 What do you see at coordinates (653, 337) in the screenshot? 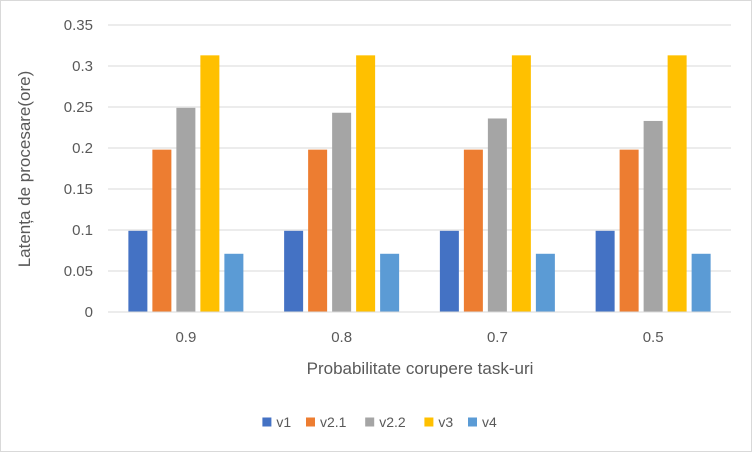
I see `x-tick-label: 0.5` at bounding box center [653, 337].